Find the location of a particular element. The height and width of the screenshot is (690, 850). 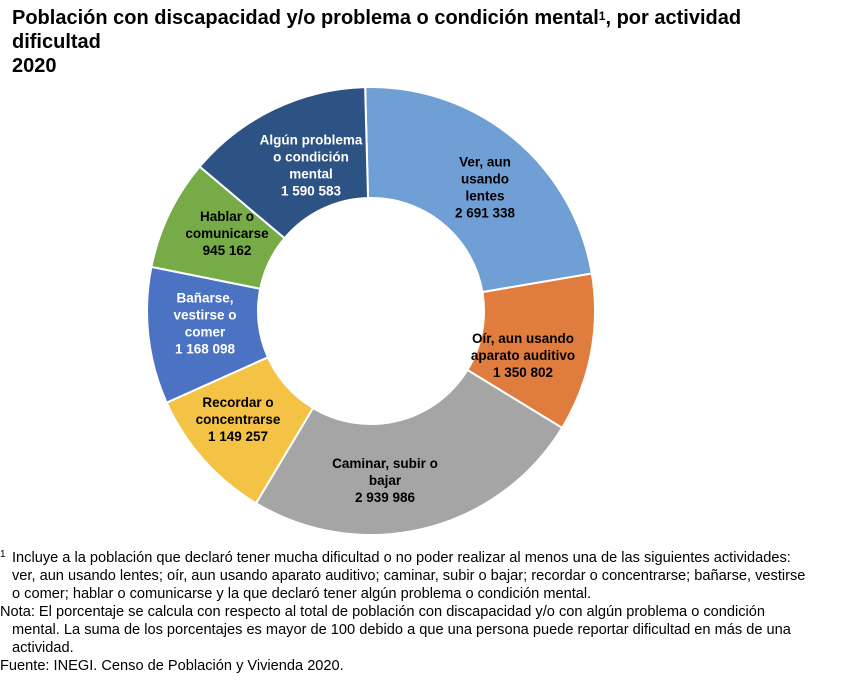

slice-label-line: aparato auditivo is located at coordinates (523, 355).